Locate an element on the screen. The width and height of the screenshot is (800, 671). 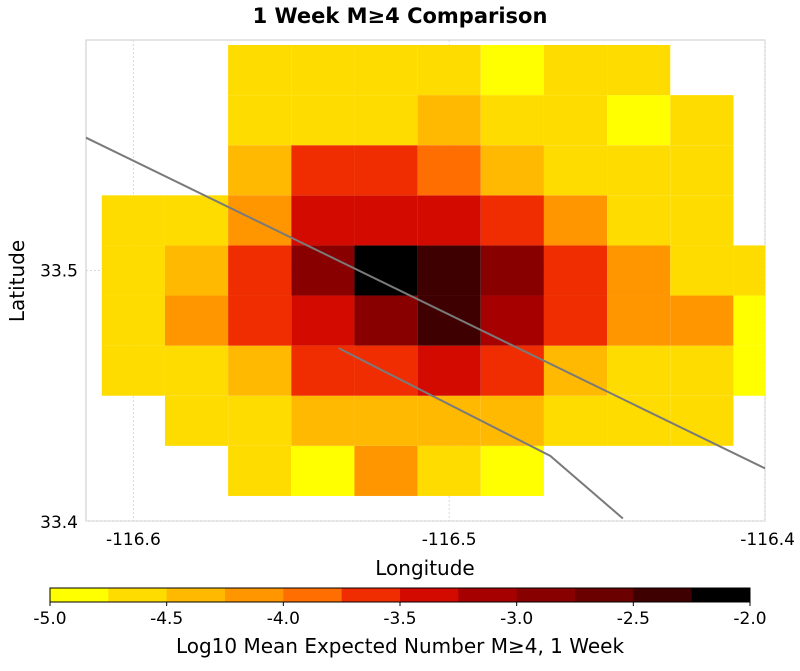
chart-title: 1 Week M≥4 Comparison is located at coordinates (400, 16).